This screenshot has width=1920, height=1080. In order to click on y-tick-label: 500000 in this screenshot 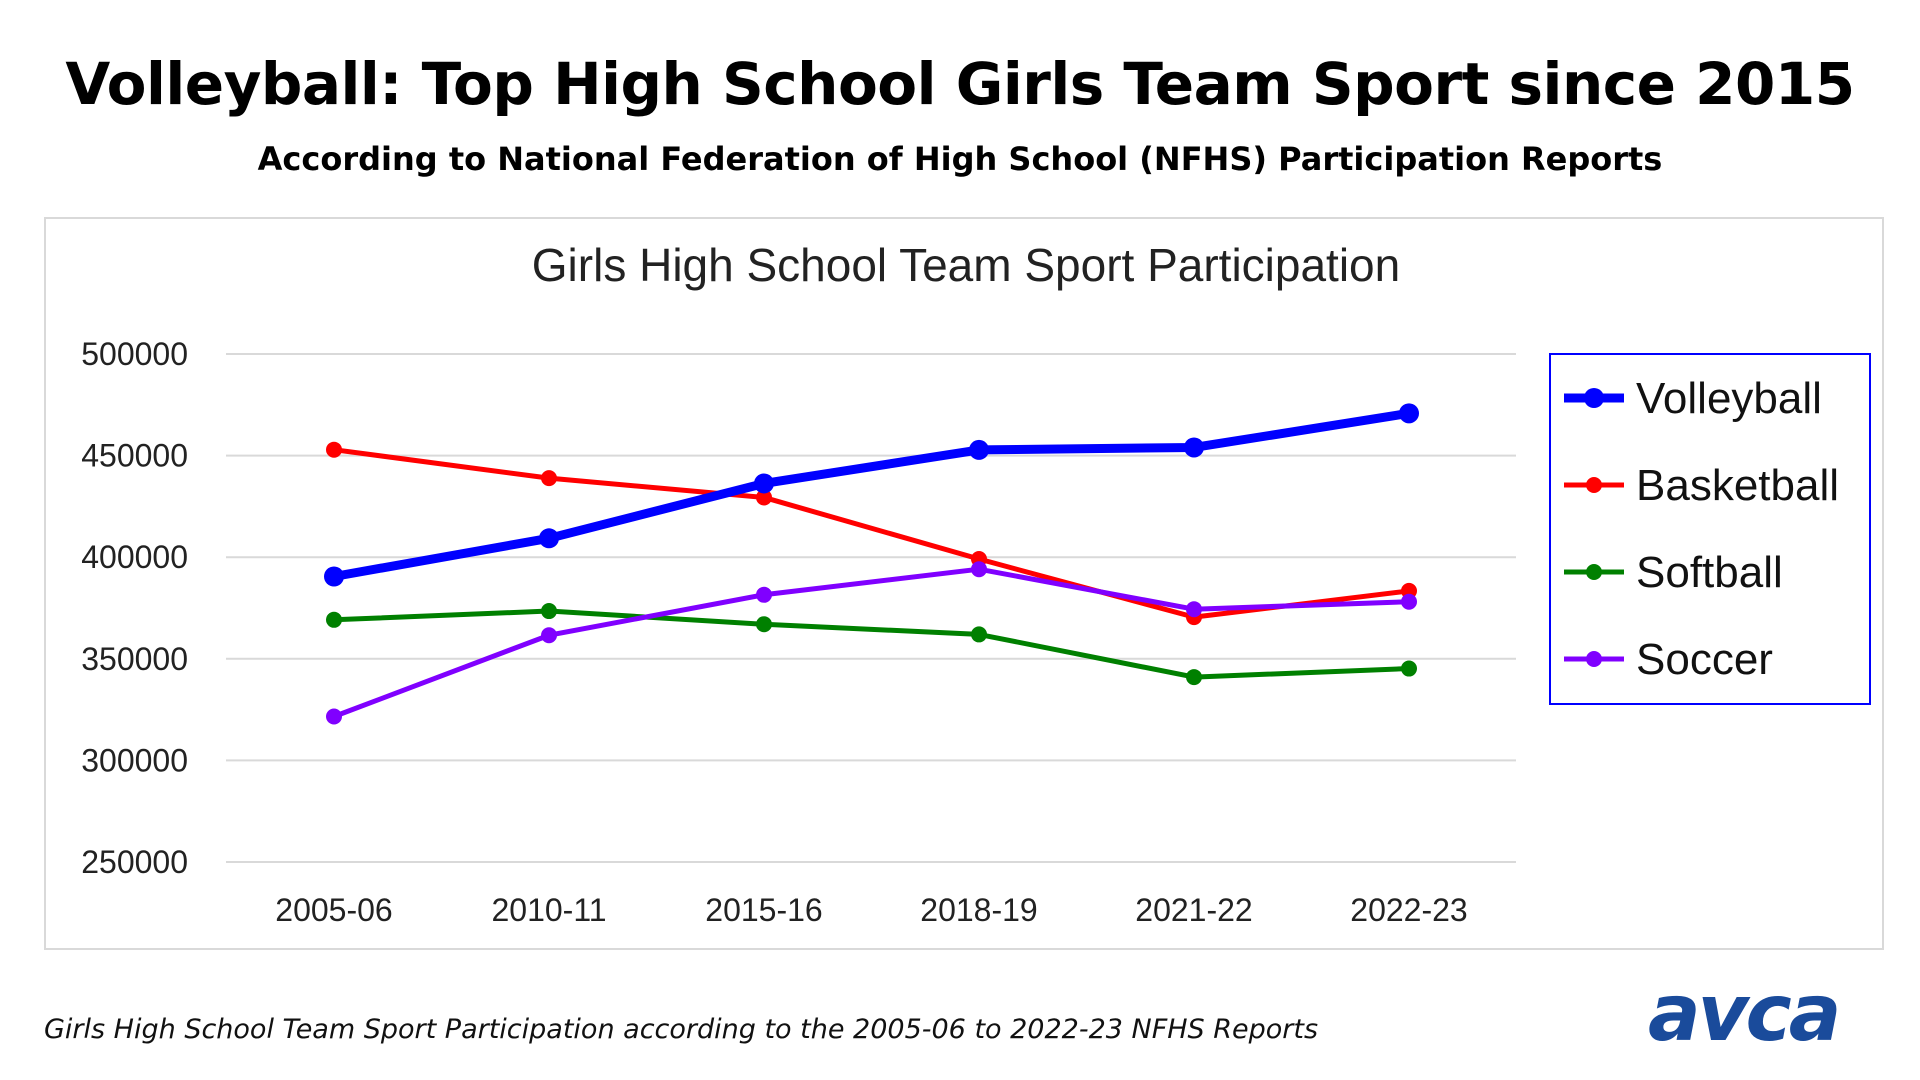, I will do `click(134, 354)`.